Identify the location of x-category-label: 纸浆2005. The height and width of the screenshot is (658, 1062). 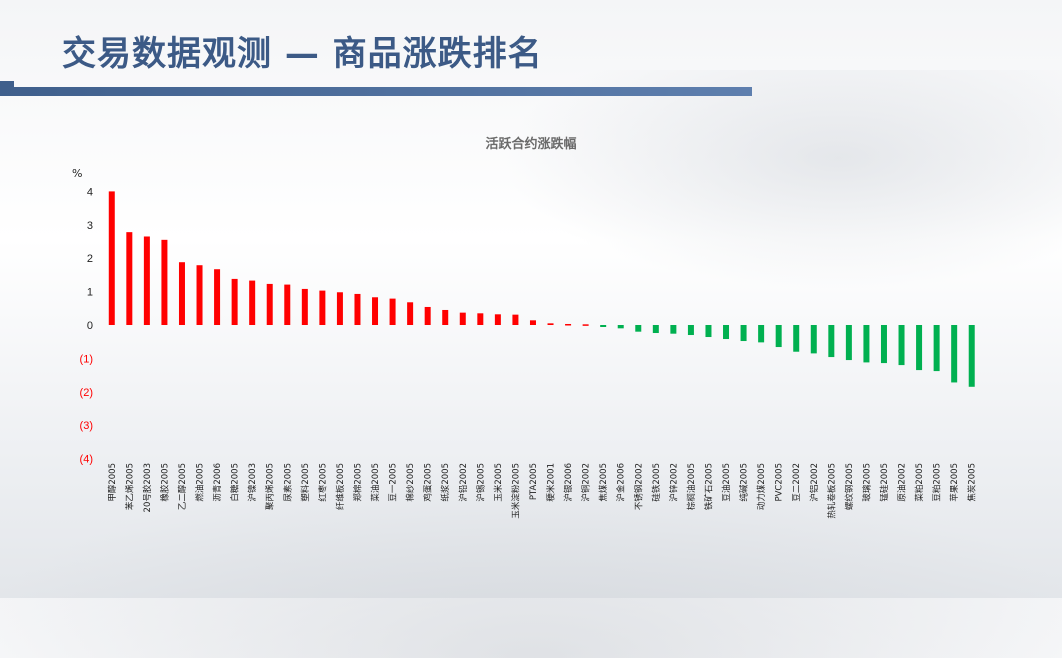
(445, 482).